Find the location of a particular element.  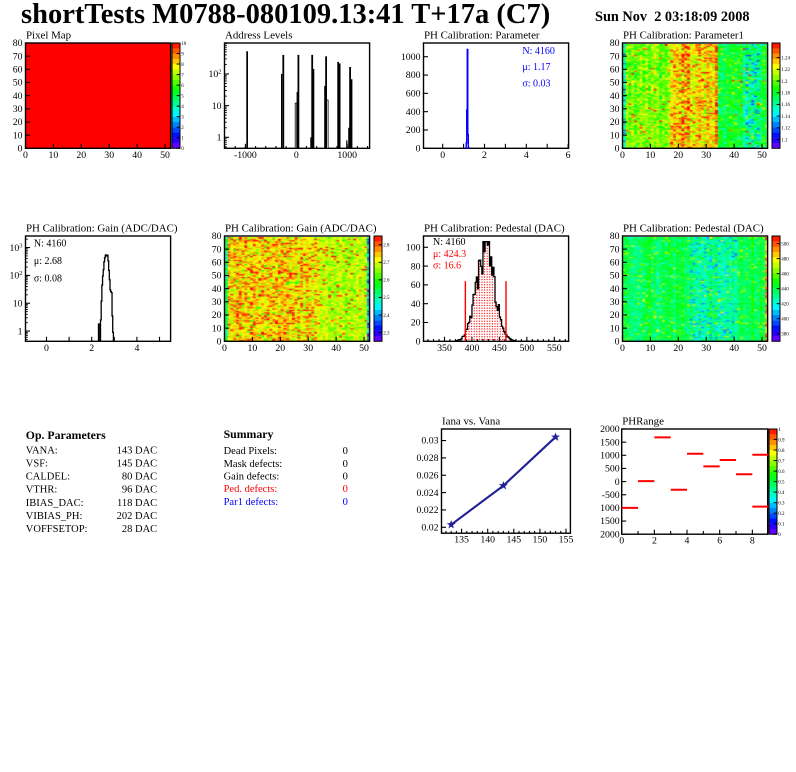

svg-text: 0.7 is located at coordinates (781, 461).